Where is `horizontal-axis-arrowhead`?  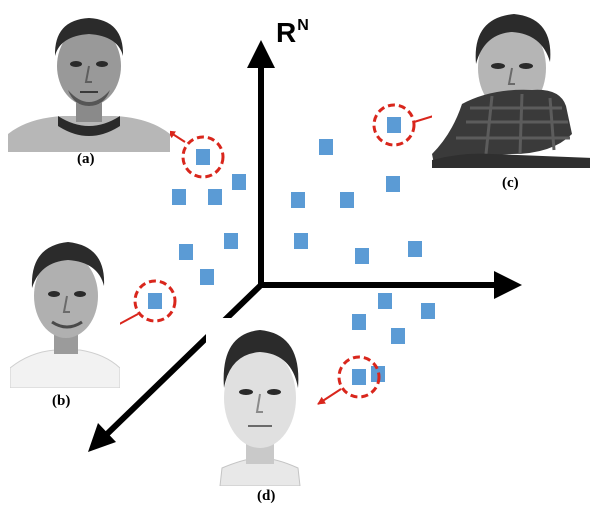 horizontal-axis-arrowhead is located at coordinates (508, 285).